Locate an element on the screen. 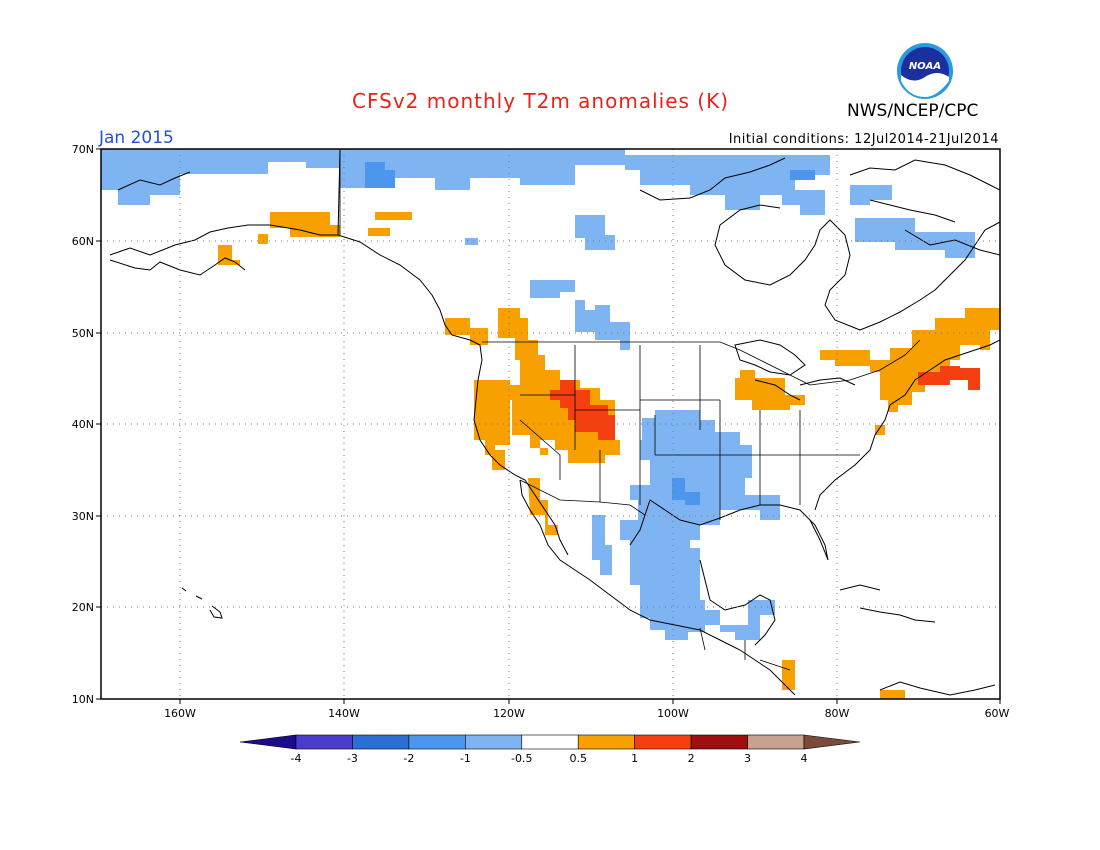 The image size is (1100, 850). colorbar: -4 -3 -2 -1 -0.5 0.5 1 2 3 4 is located at coordinates (550, 749).